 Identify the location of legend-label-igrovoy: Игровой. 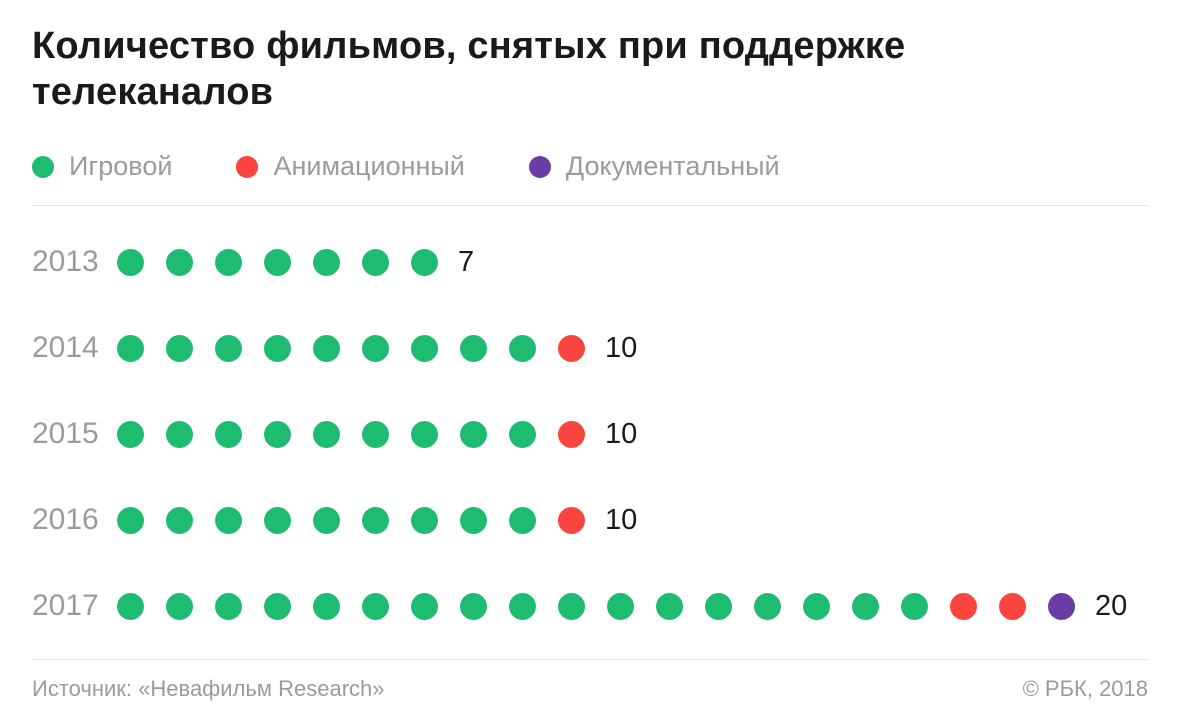
(121, 166).